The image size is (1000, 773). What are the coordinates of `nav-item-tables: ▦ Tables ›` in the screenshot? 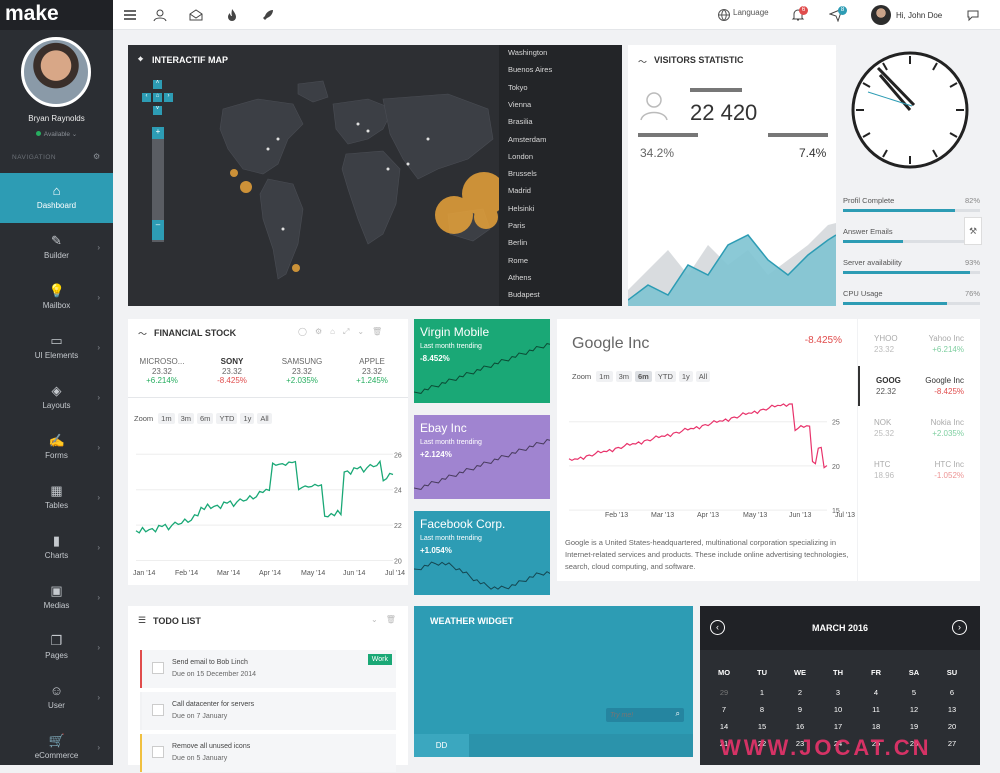 It's located at (56, 498).